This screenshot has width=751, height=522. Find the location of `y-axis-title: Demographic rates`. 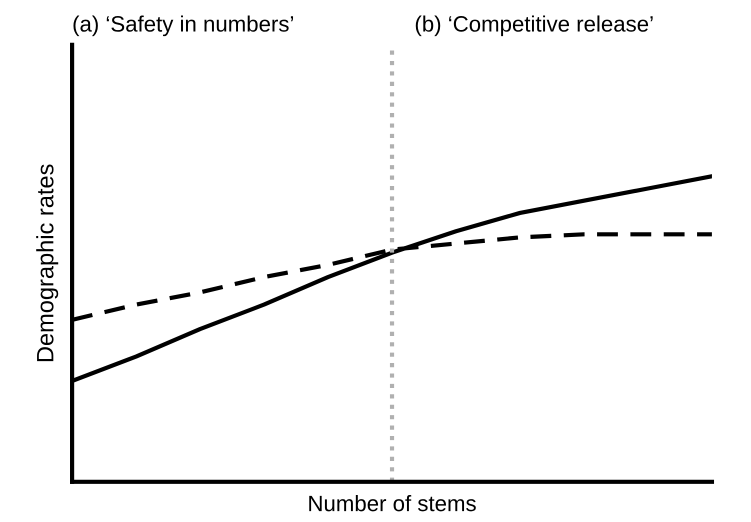

y-axis-title: Demographic rates is located at coordinates (47, 263).